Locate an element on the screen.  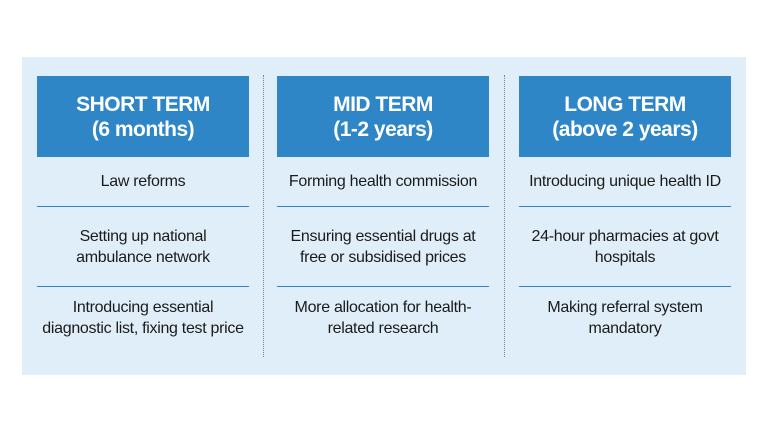
column-header: SHORT TERM (6 months) is located at coordinates (143, 116).